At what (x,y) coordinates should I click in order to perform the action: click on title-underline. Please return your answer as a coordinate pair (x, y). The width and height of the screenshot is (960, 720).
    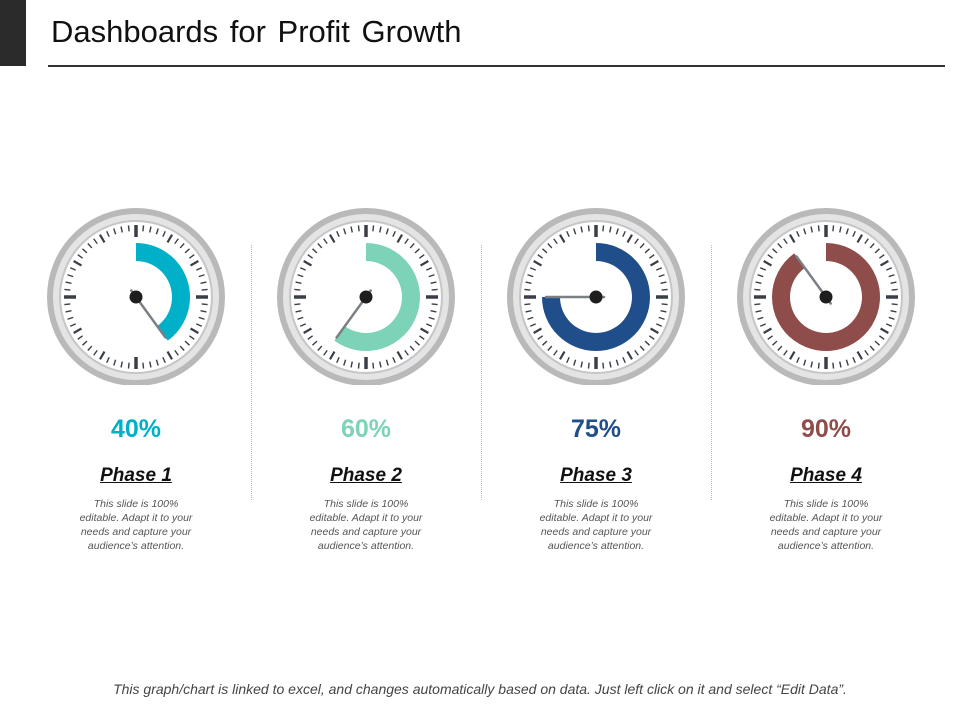
    Looking at the image, I should click on (496, 66).